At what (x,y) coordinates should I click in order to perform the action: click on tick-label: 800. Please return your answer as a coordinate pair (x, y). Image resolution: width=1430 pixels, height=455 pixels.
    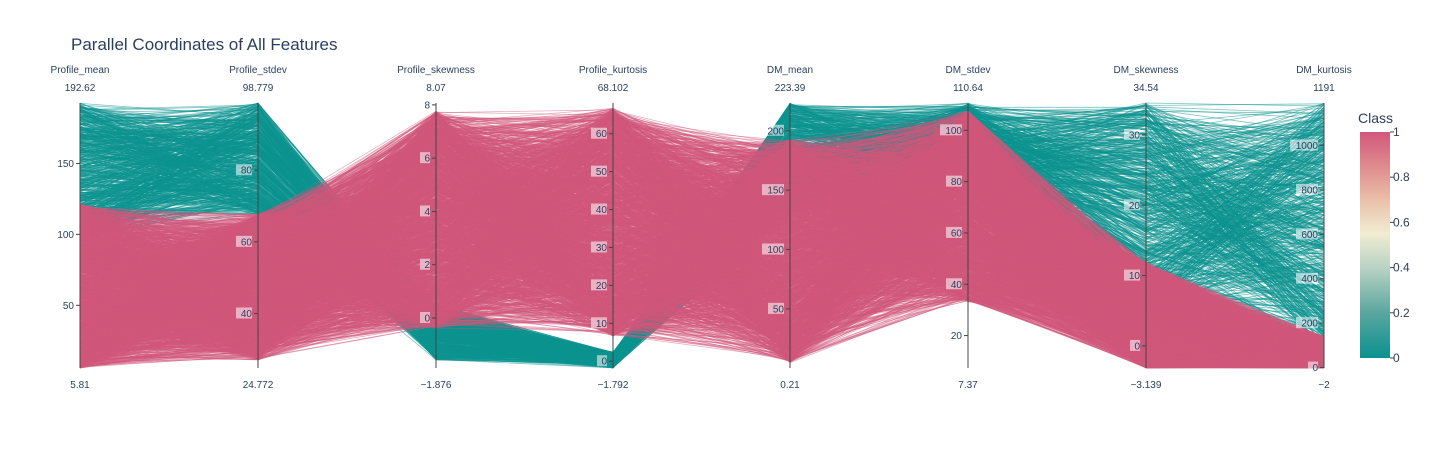
    Looking at the image, I should click on (1309, 190).